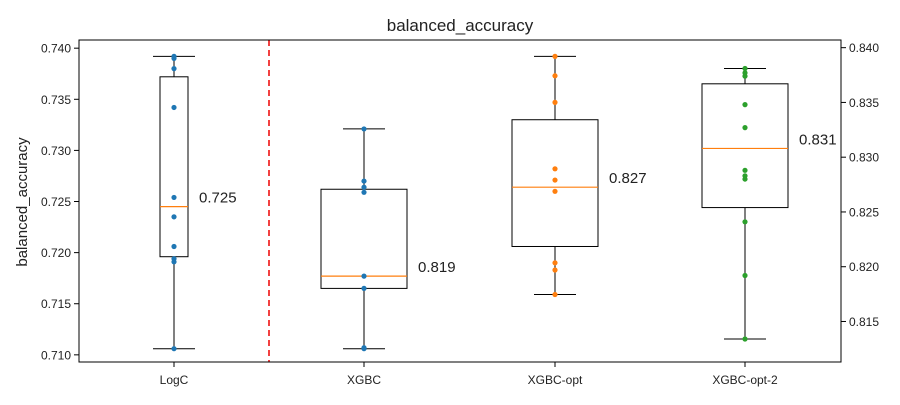  I want to click on y-axis-label: balanced_accuracy, so click(22, 202).